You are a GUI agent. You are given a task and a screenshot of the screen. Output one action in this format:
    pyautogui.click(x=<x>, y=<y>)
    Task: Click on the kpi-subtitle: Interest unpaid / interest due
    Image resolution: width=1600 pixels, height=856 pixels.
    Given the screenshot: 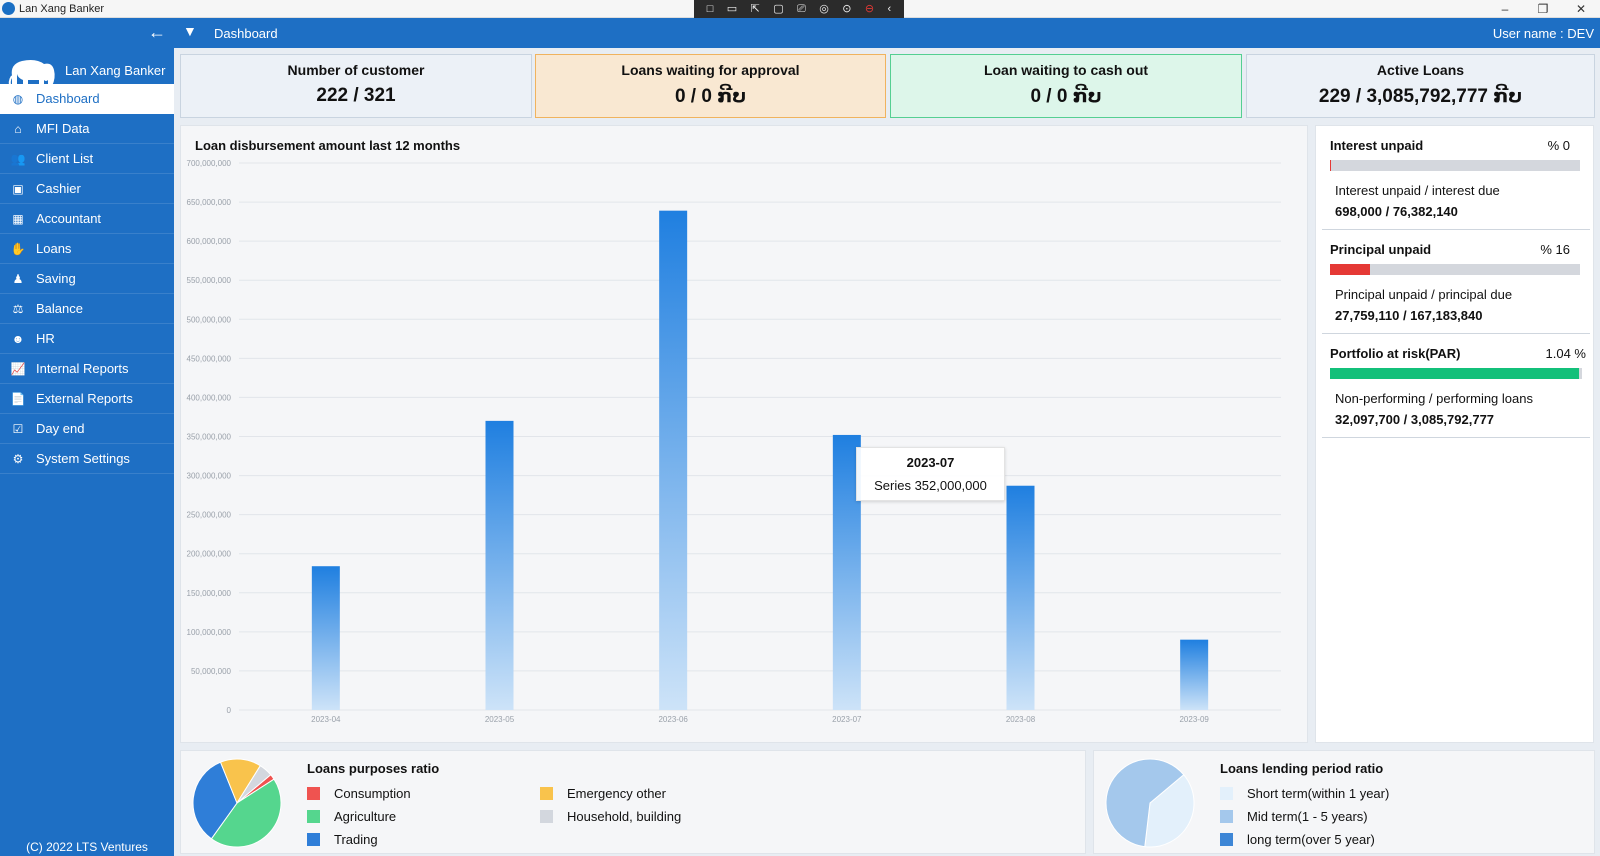 What is the action you would take?
    pyautogui.click(x=1417, y=190)
    